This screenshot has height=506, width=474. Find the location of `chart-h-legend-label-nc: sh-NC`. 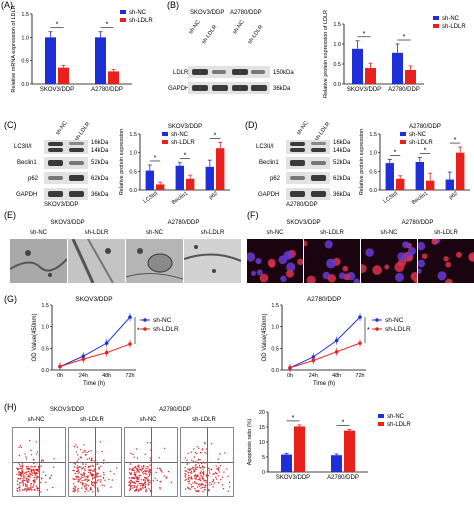

chart-h-legend-label-nc: sh-NC is located at coordinates (396, 417).